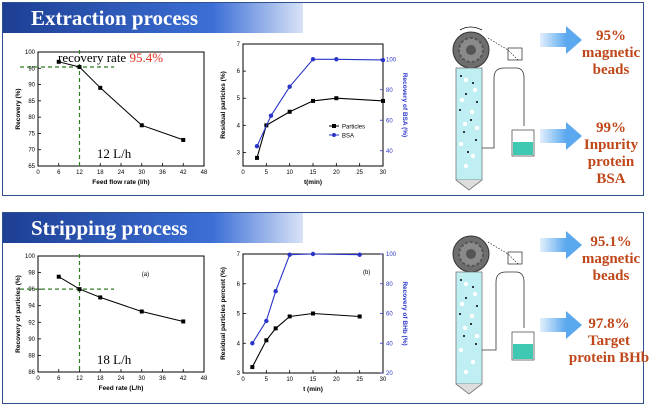 The width and height of the screenshot is (650, 410). I want to click on x-tick-label: 6, so click(59, 379).